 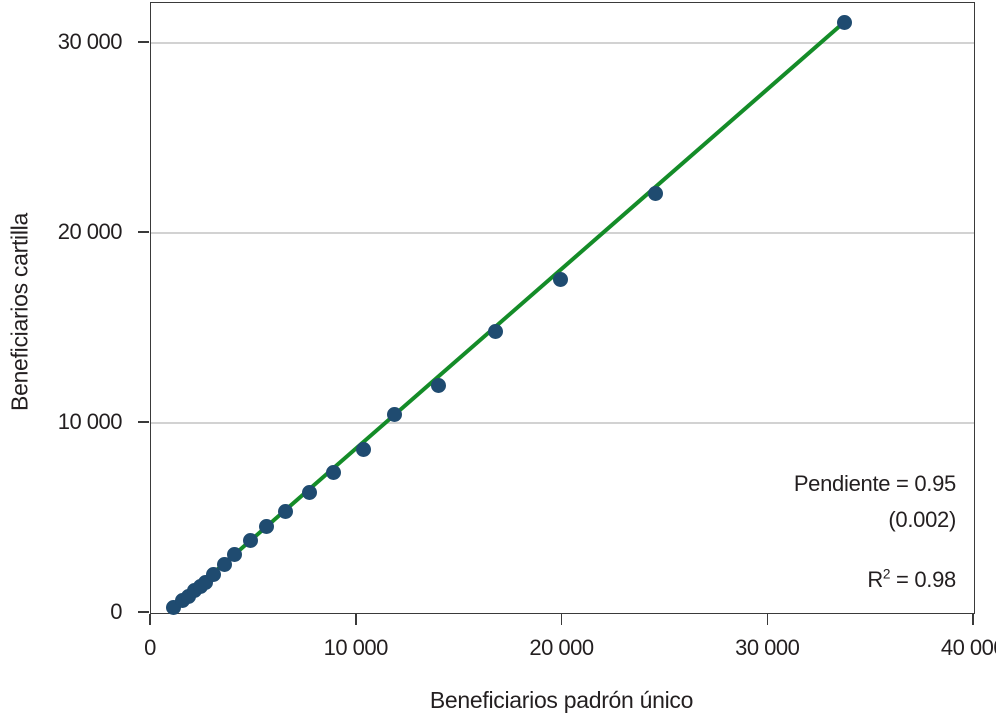 What do you see at coordinates (90, 421) in the screenshot?
I see `y-tick-label-10000: 10 000` at bounding box center [90, 421].